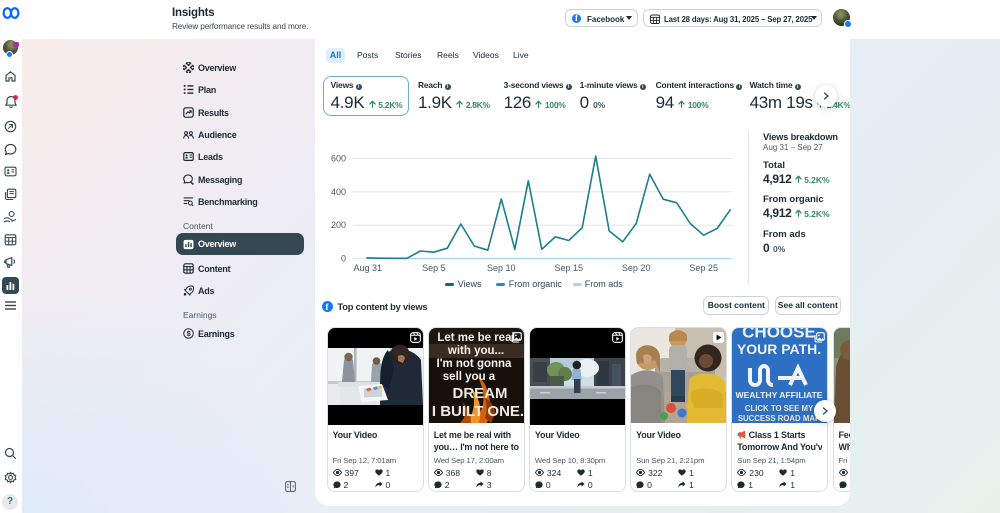  What do you see at coordinates (779, 349) in the screenshot?
I see `svg-text: YOUR PATH.` at bounding box center [779, 349].